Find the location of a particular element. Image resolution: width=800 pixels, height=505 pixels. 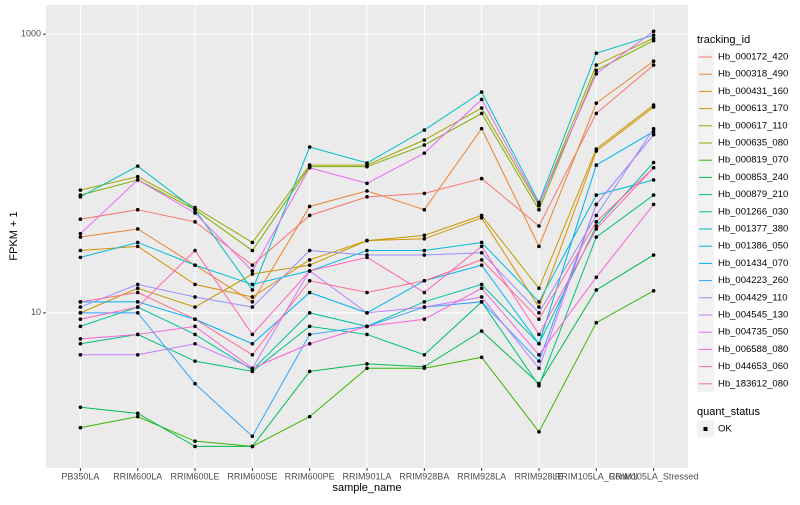

legend-label: Hb_006588_080 is located at coordinates (753, 349).